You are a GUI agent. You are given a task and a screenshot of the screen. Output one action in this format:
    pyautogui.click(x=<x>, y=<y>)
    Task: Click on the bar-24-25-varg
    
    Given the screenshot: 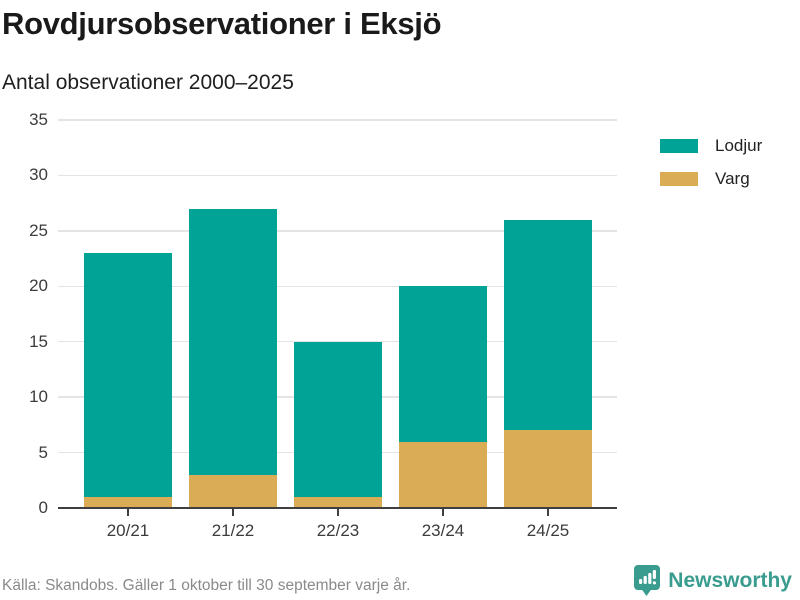 What is the action you would take?
    pyautogui.click(x=548, y=469)
    